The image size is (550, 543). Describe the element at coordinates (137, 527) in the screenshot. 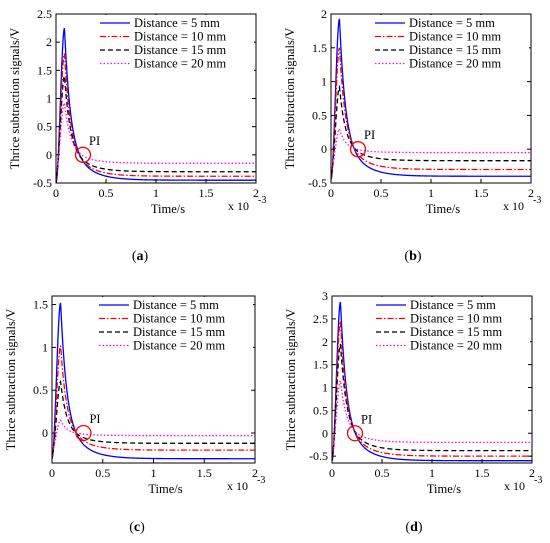

I see `panel-caption: (c)` at that location.